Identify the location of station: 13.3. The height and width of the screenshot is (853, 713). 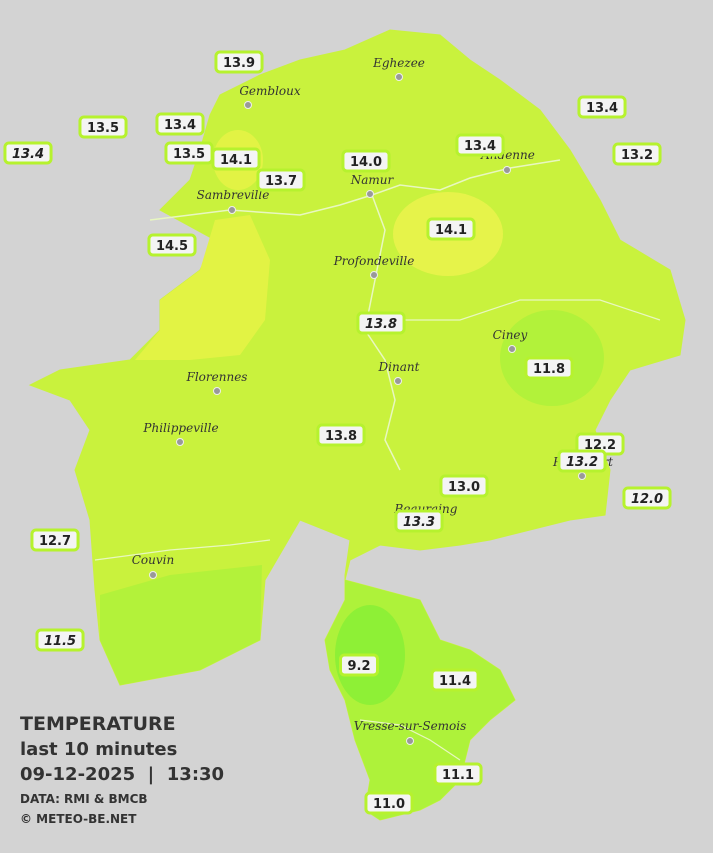
(419, 521).